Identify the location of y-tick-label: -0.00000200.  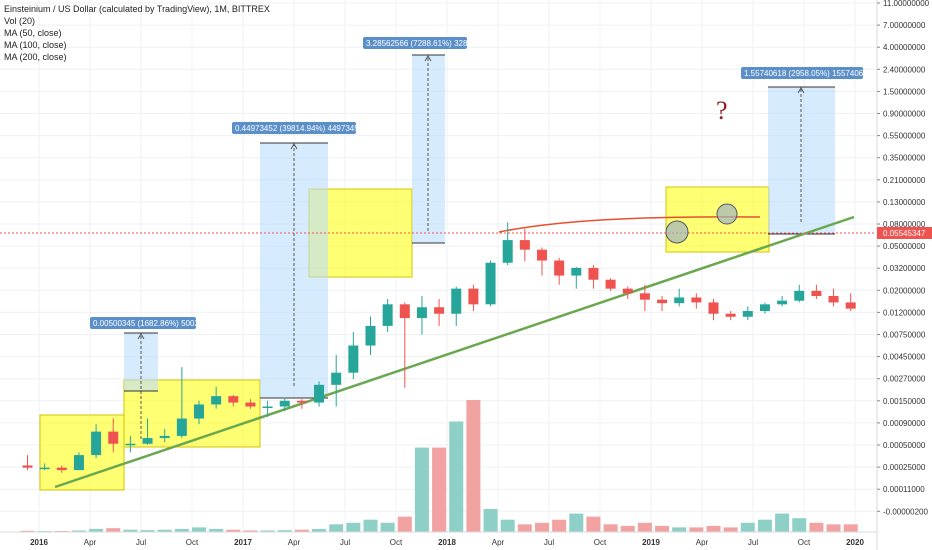
(905, 511).